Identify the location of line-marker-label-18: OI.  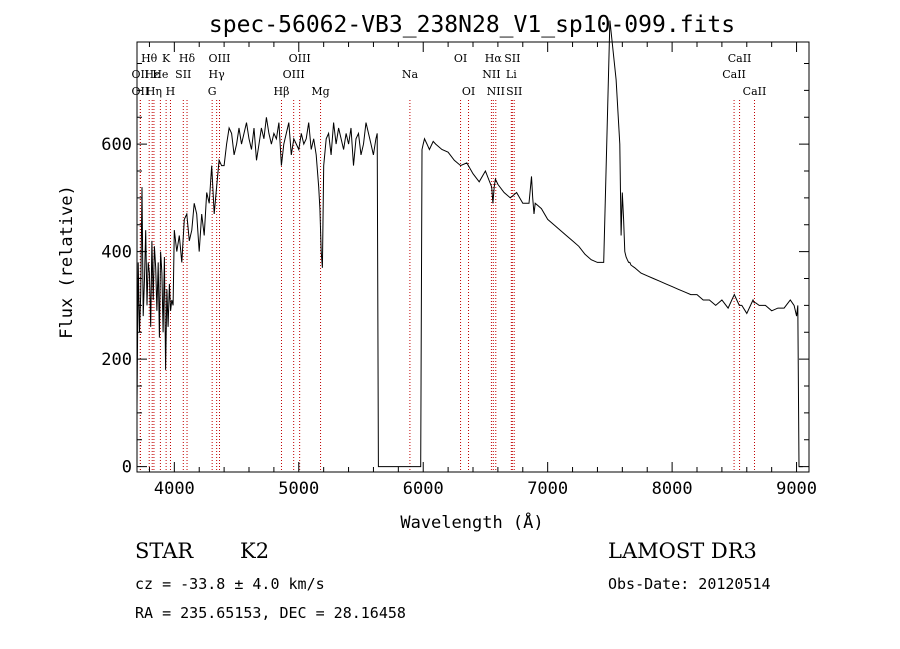
(460, 58).